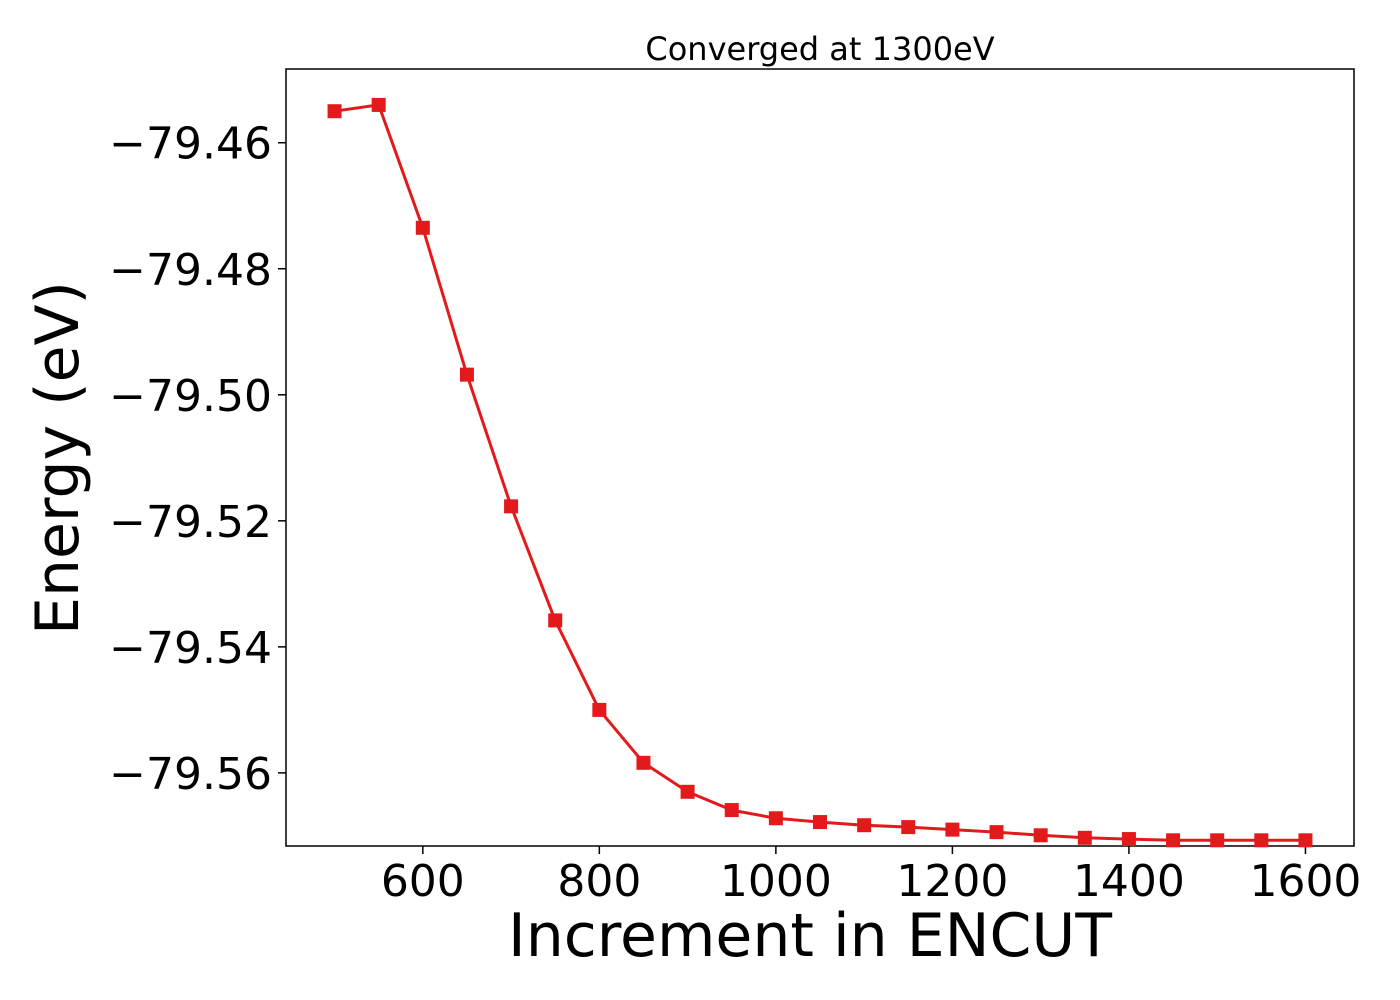 This screenshot has height=1000, width=1400. What do you see at coordinates (190, 648) in the screenshot?
I see `y-tick-label: −79.54` at bounding box center [190, 648].